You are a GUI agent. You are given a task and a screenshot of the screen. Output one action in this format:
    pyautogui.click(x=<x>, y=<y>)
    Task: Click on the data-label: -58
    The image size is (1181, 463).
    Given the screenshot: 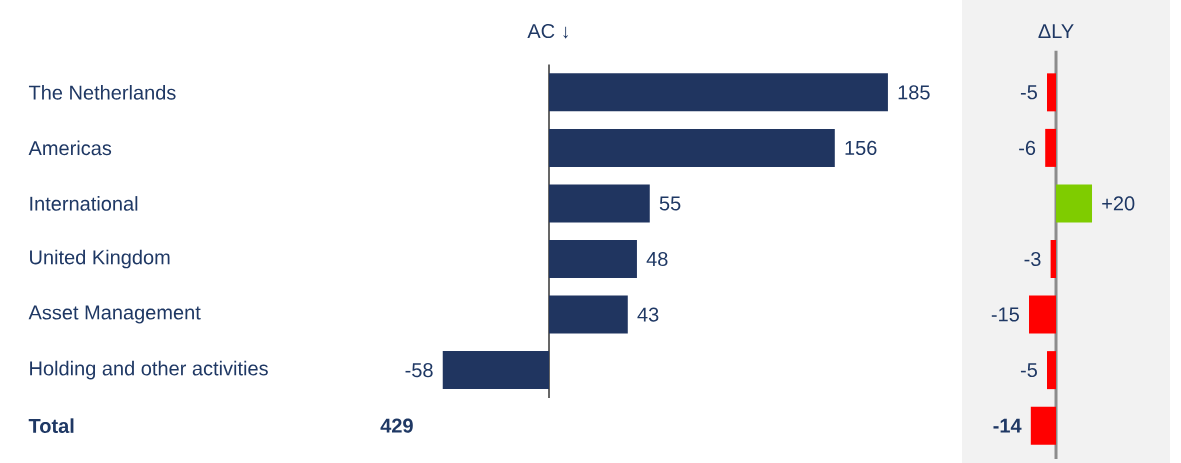 What is the action you would take?
    pyautogui.click(x=419, y=370)
    